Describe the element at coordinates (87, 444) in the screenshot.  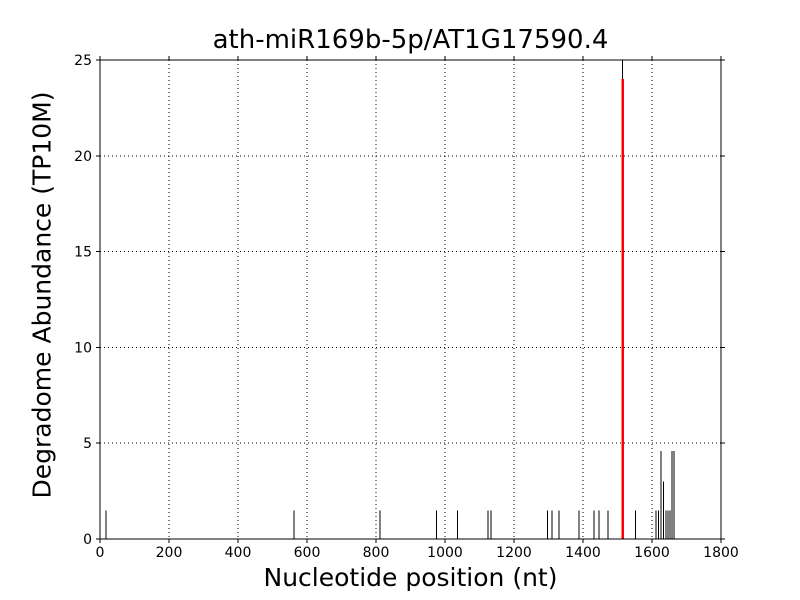
I see `svg-text: 5` at that location.